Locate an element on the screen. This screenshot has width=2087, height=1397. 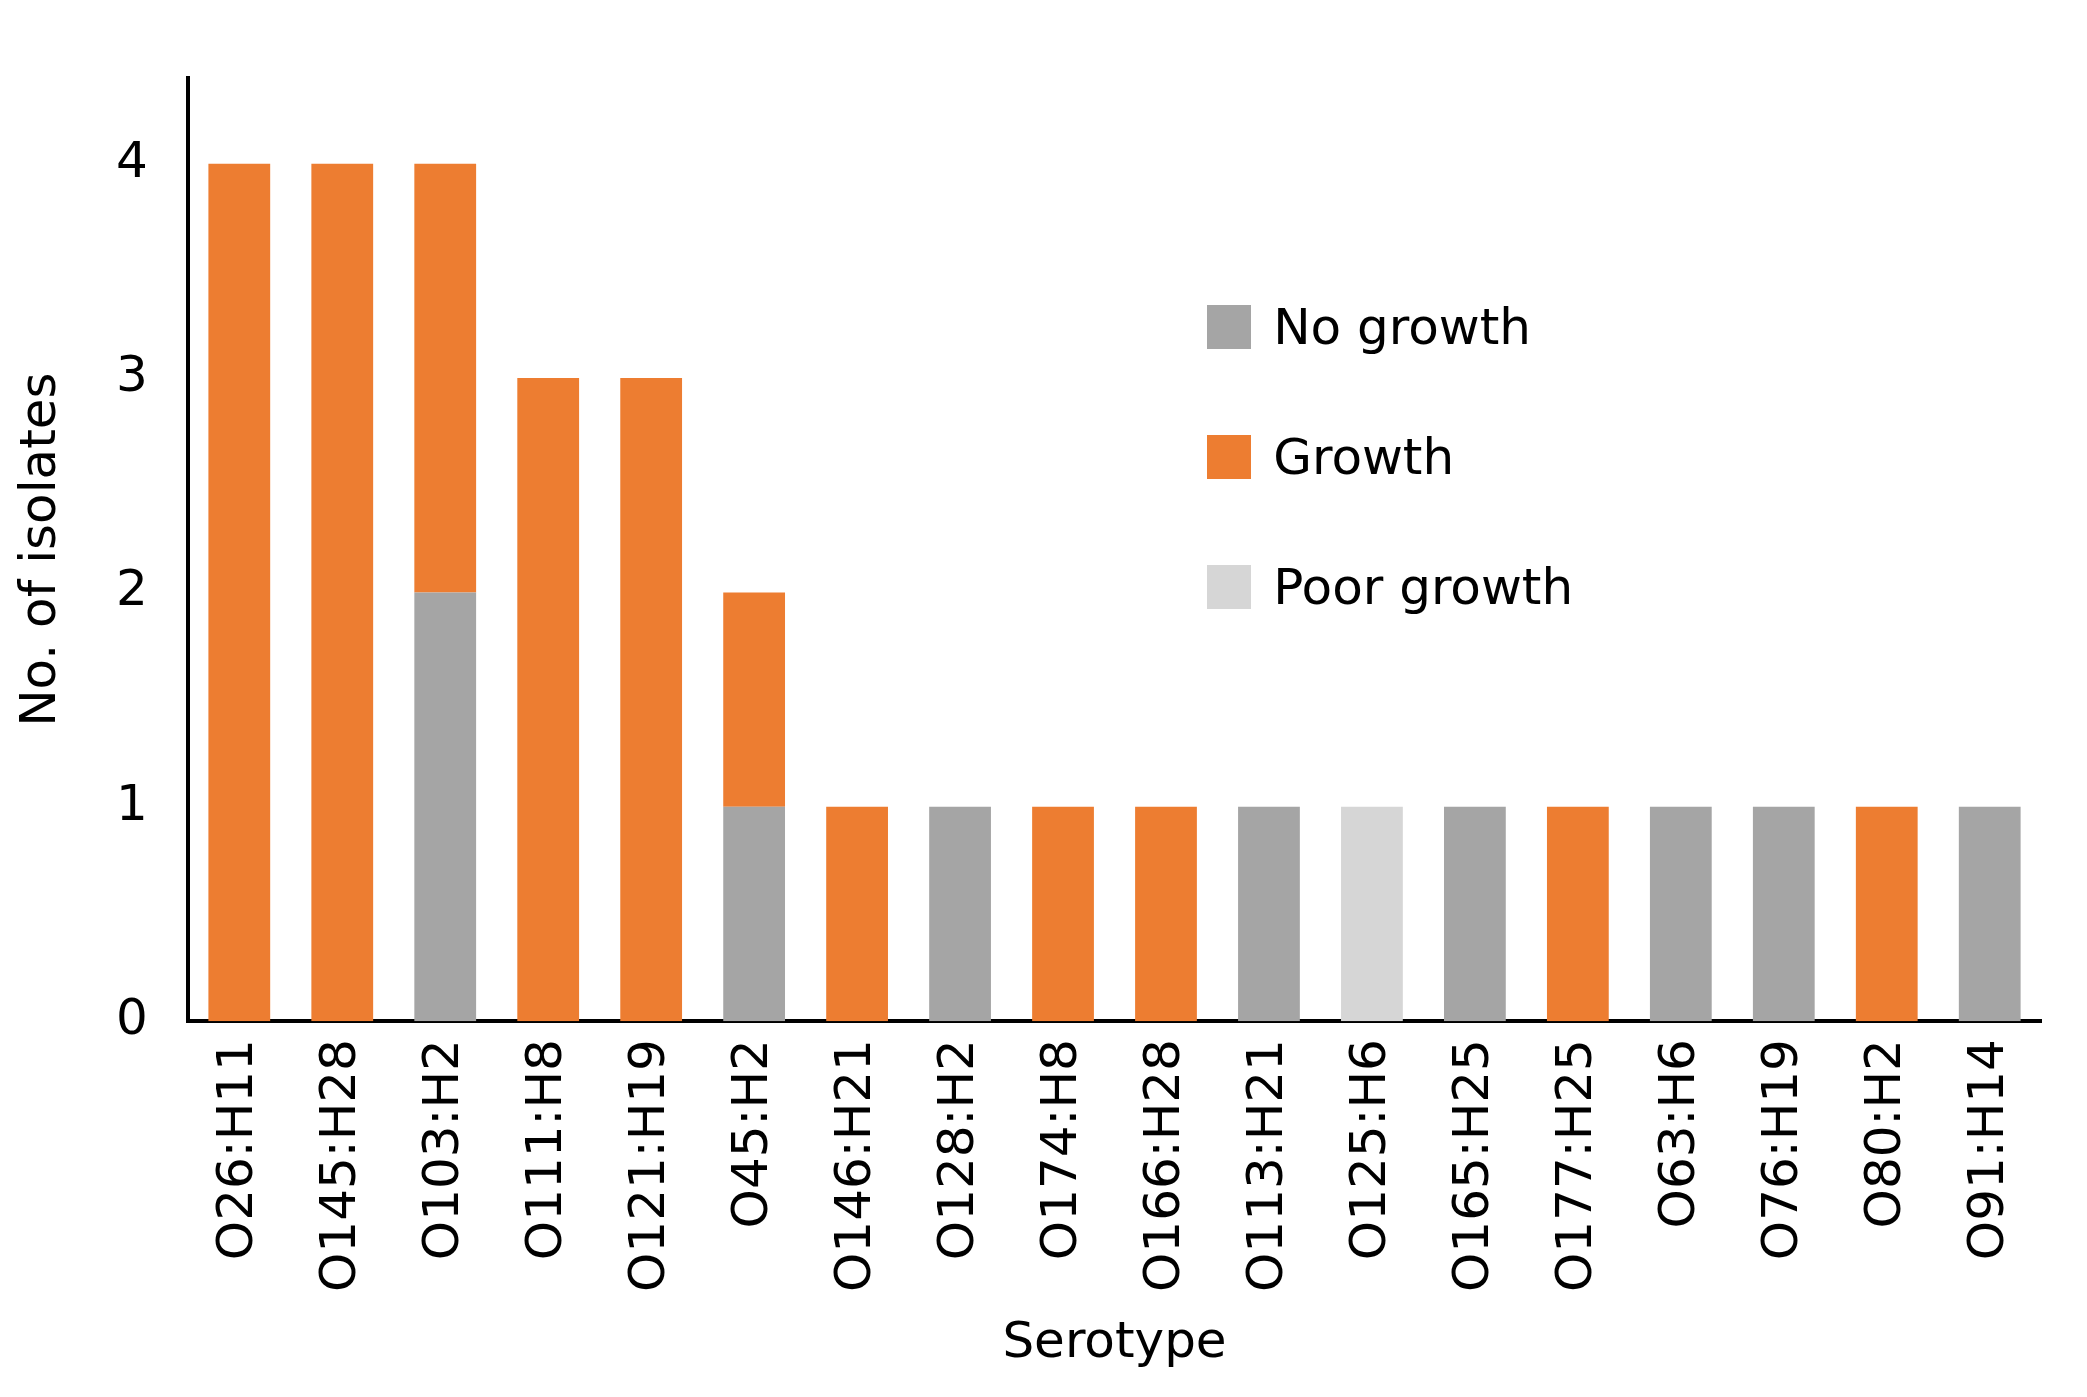
x-tick-label: O111:H8 is located at coordinates (544, 1150).